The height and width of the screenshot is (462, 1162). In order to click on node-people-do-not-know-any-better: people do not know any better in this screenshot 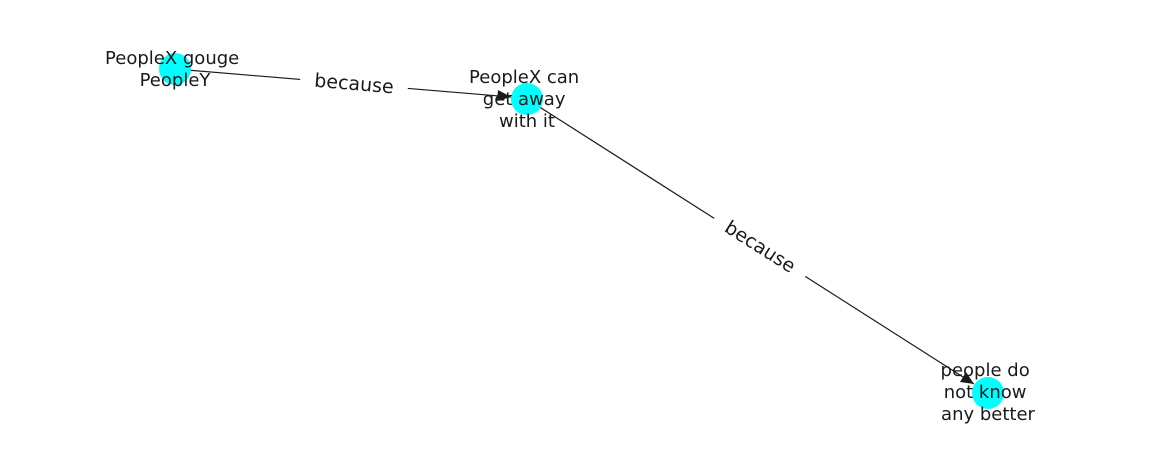, I will do `click(988, 392)`.